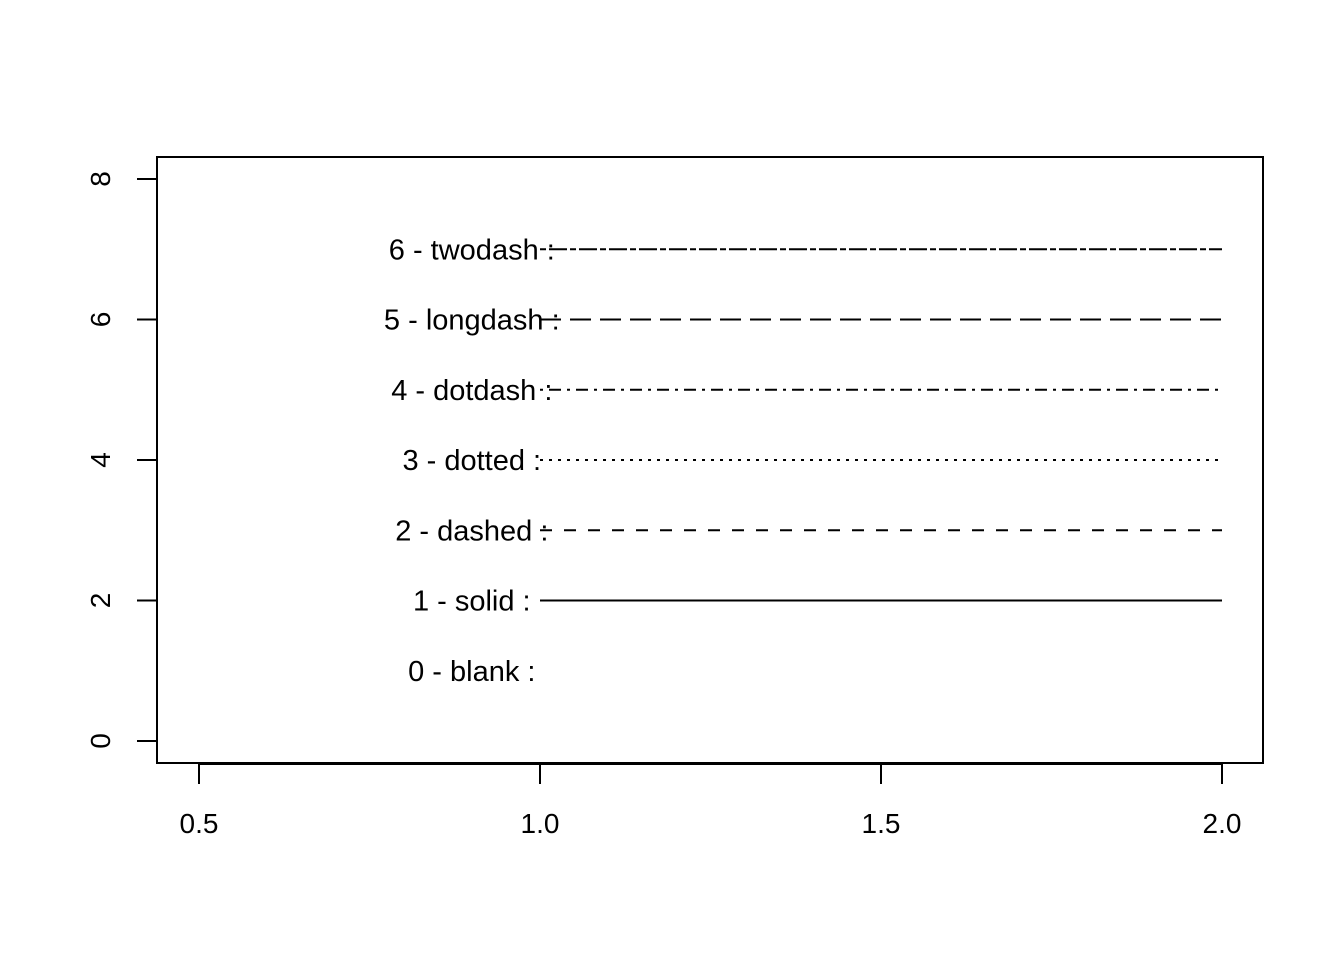 The image size is (1344, 960). Describe the element at coordinates (100, 179) in the screenshot. I see `y-tick-label: 8` at that location.